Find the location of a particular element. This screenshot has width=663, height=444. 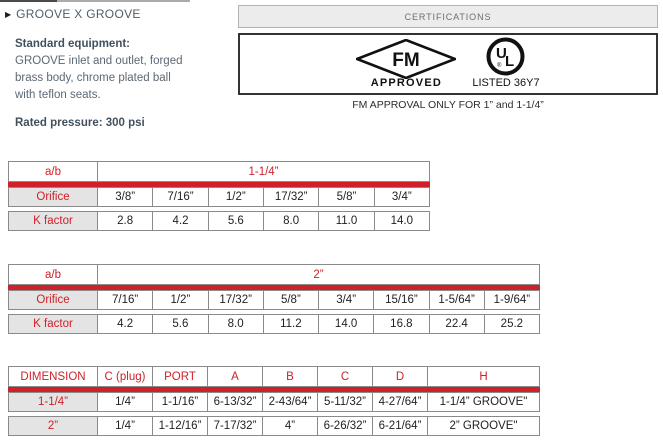

column-header: C is located at coordinates (345, 376).